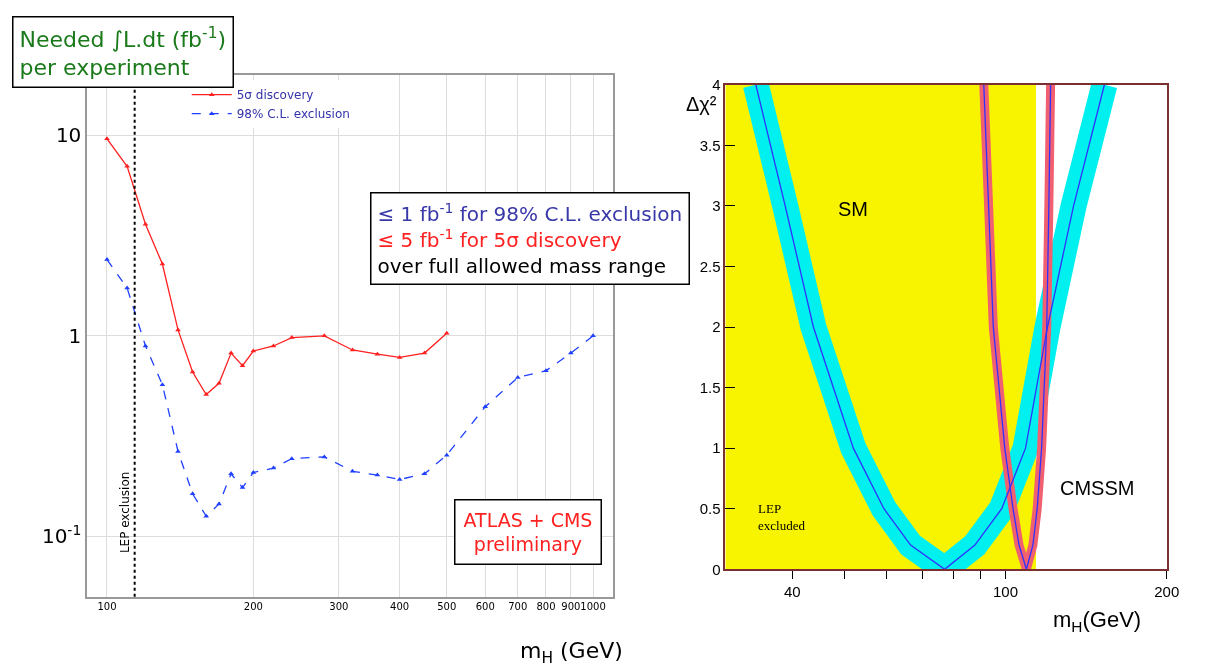 This screenshot has height=670, width=1206. Describe the element at coordinates (710, 508) in the screenshot. I see `y-tick-label: 0.5` at that location.